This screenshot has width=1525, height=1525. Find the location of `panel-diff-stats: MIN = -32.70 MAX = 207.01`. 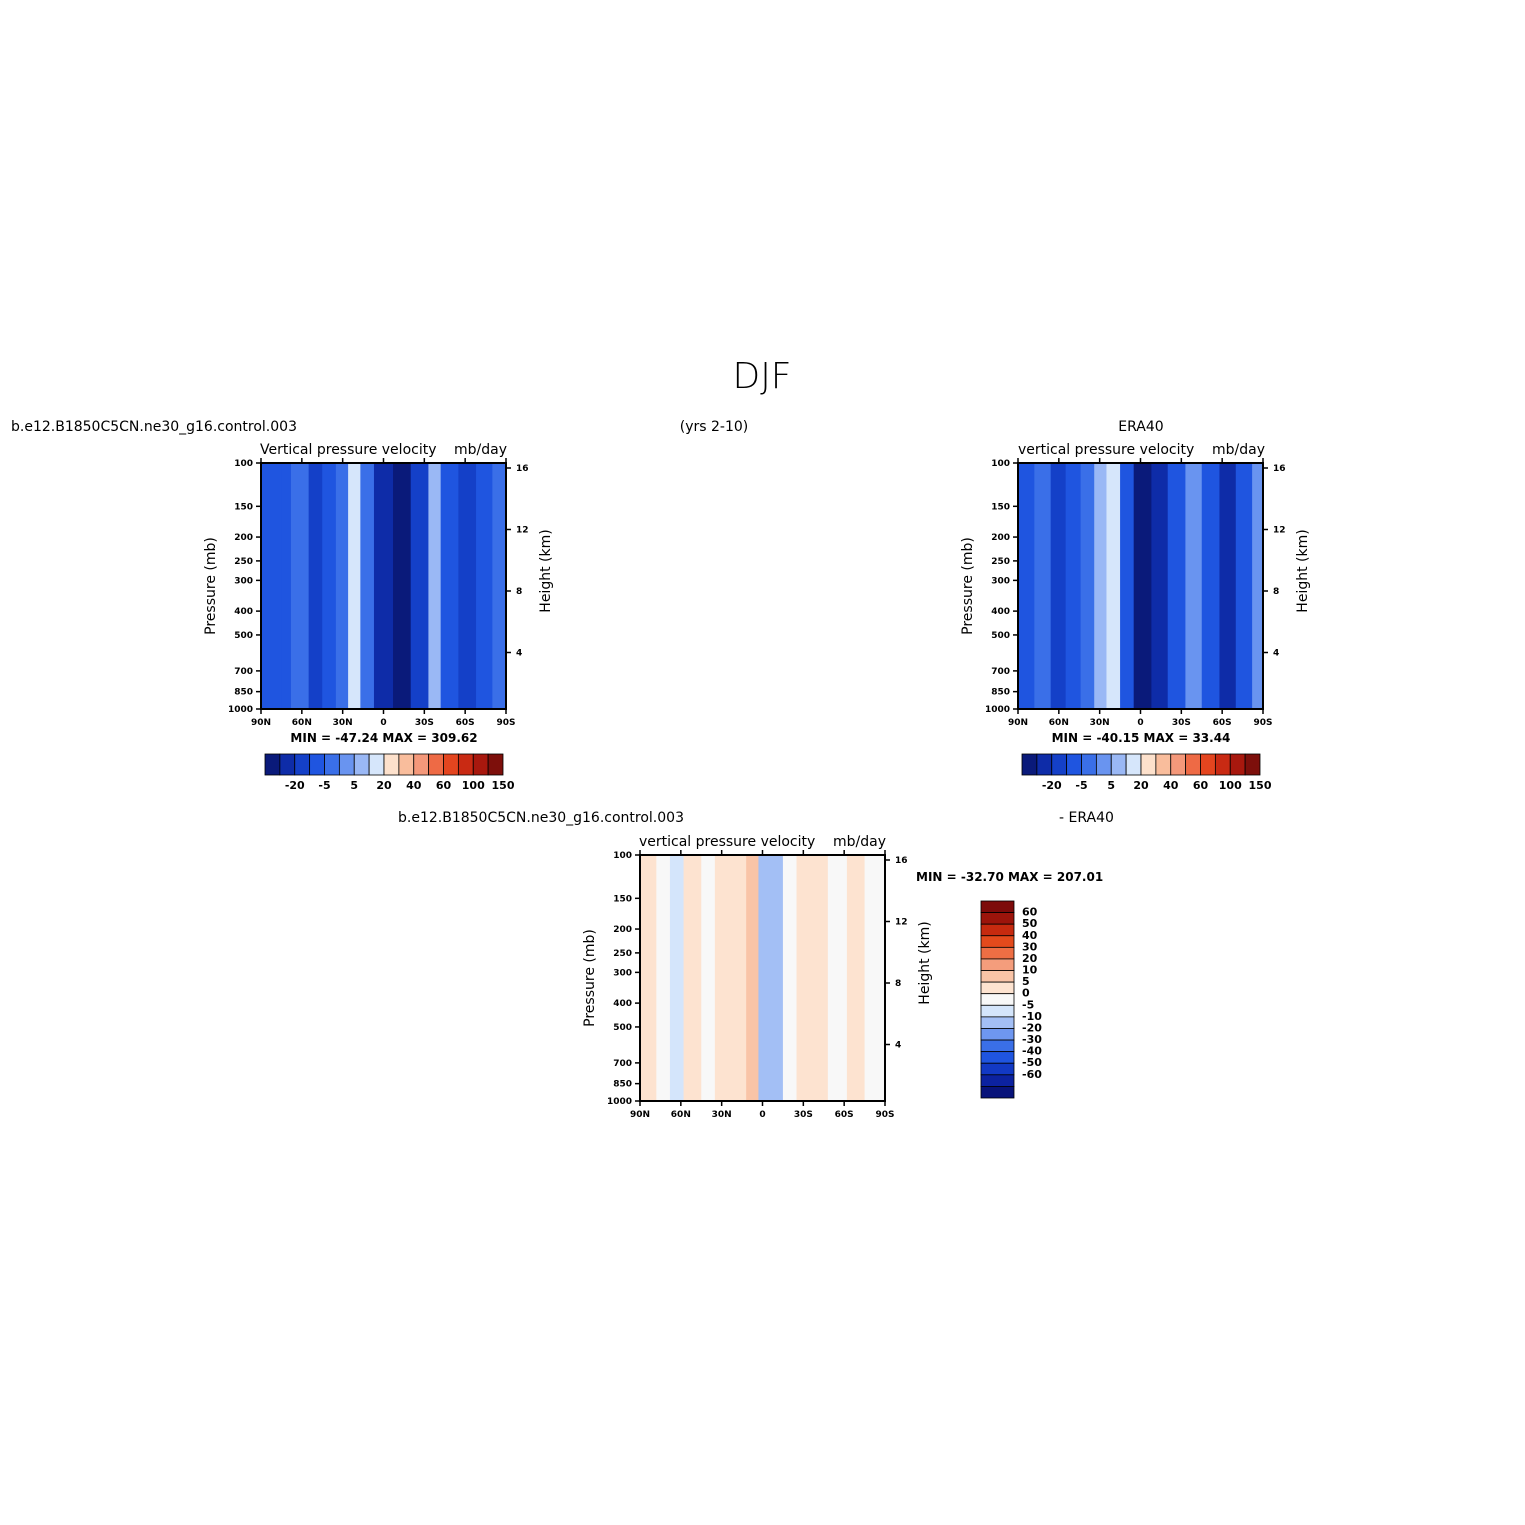

panel-diff-stats: MIN = -32.70 MAX = 207.01 is located at coordinates (1009, 877).